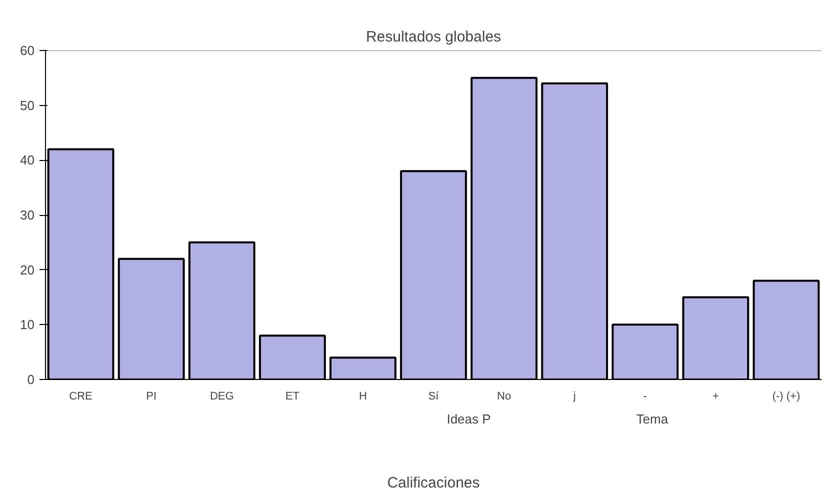 This screenshot has height=494, width=823. Describe the element at coordinates (27, 160) in the screenshot. I see `y-tick-label: 40` at that location.